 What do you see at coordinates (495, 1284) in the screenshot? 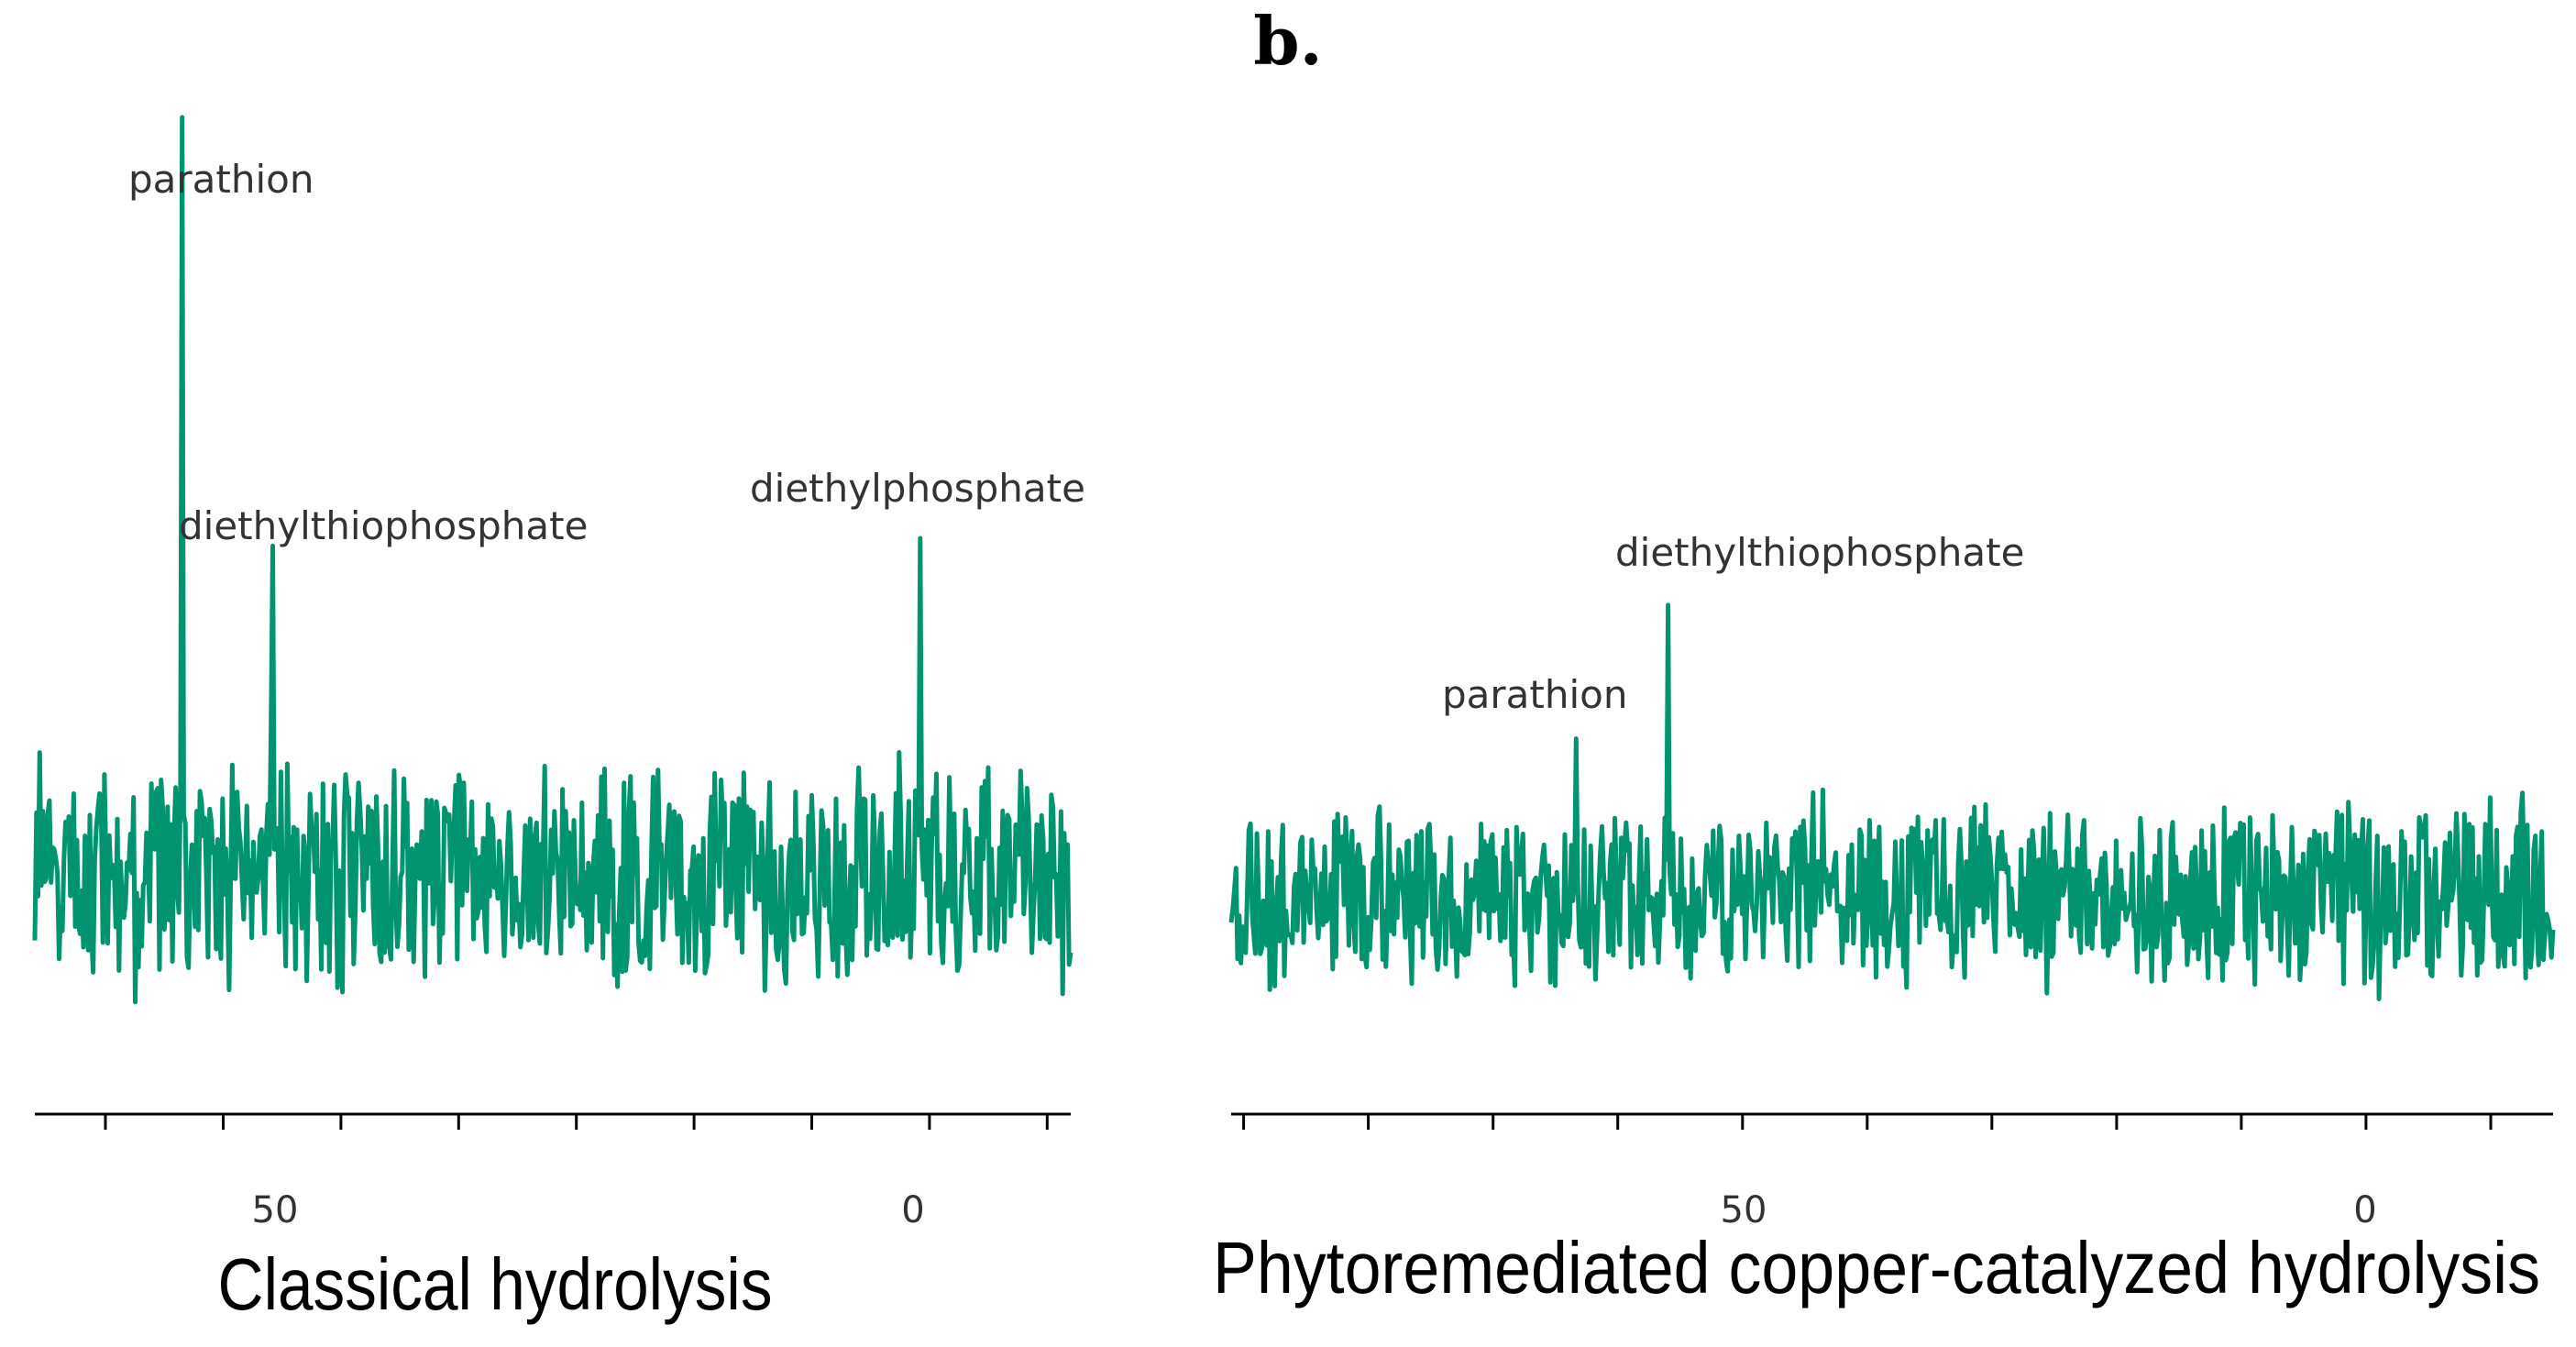
I see `classical-caption: Classical hydrolysis` at bounding box center [495, 1284].